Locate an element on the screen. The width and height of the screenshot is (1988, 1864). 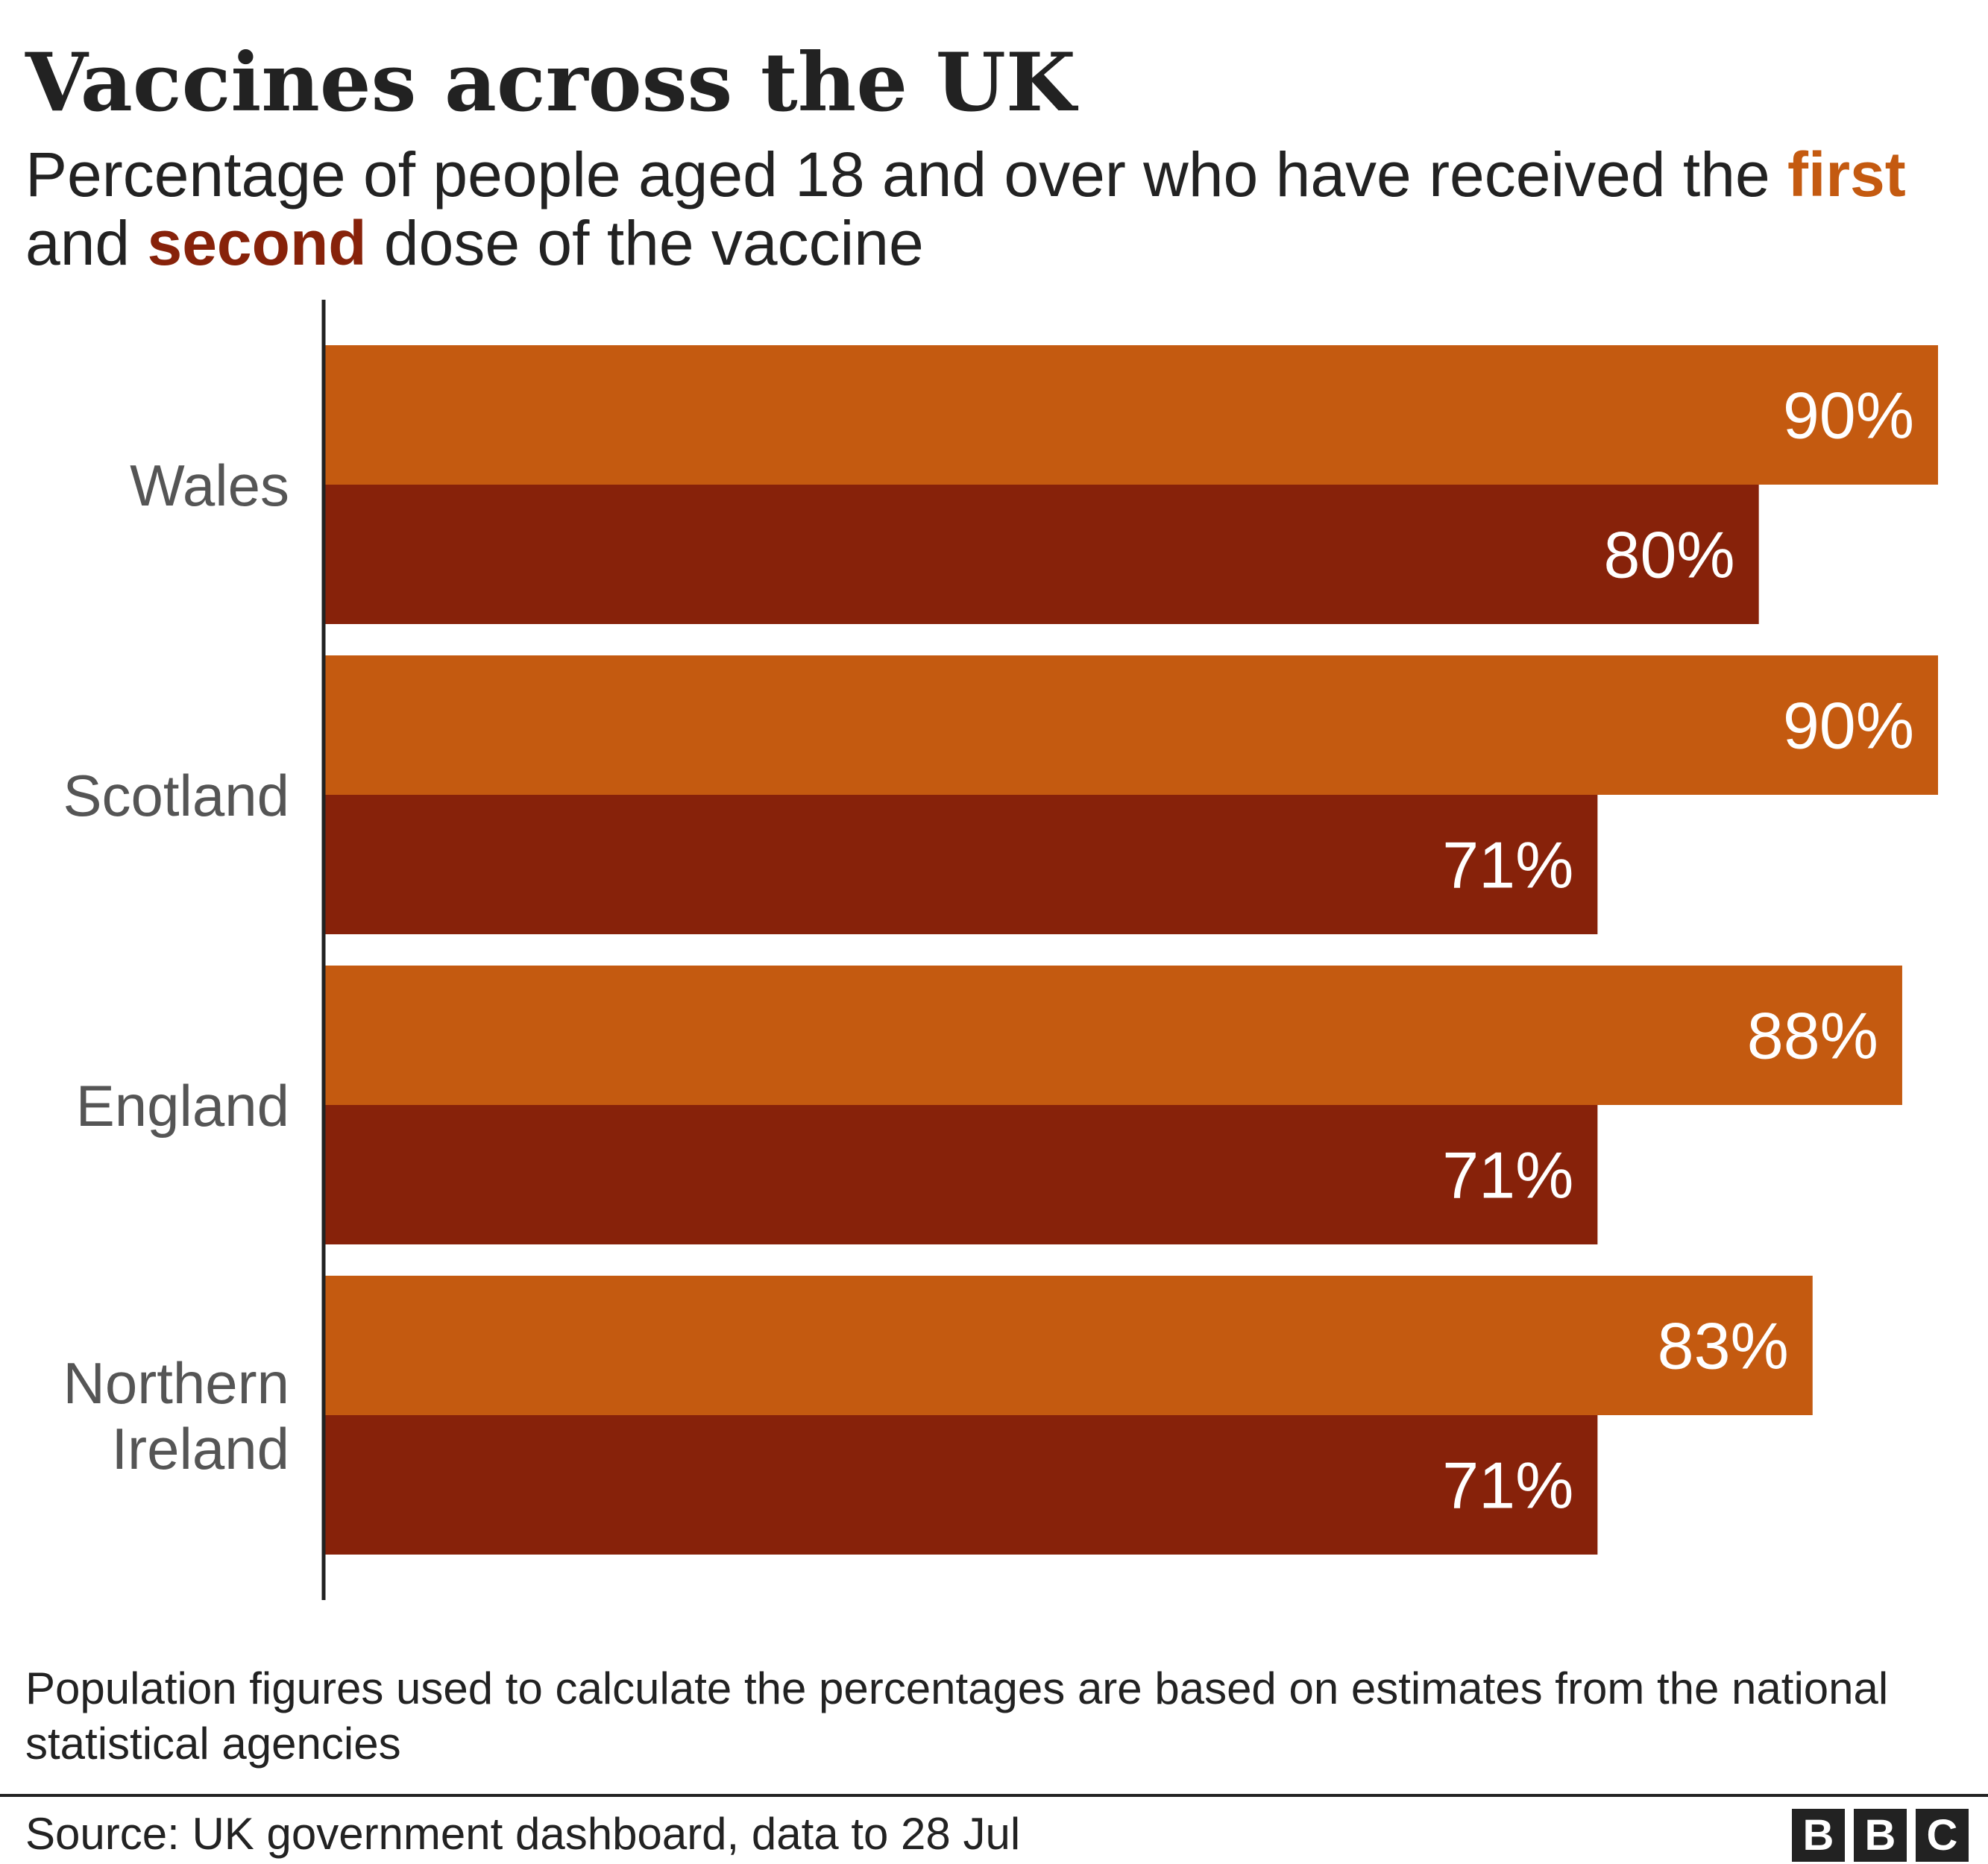
value-label-first-wales: 90% is located at coordinates (1848, 416).